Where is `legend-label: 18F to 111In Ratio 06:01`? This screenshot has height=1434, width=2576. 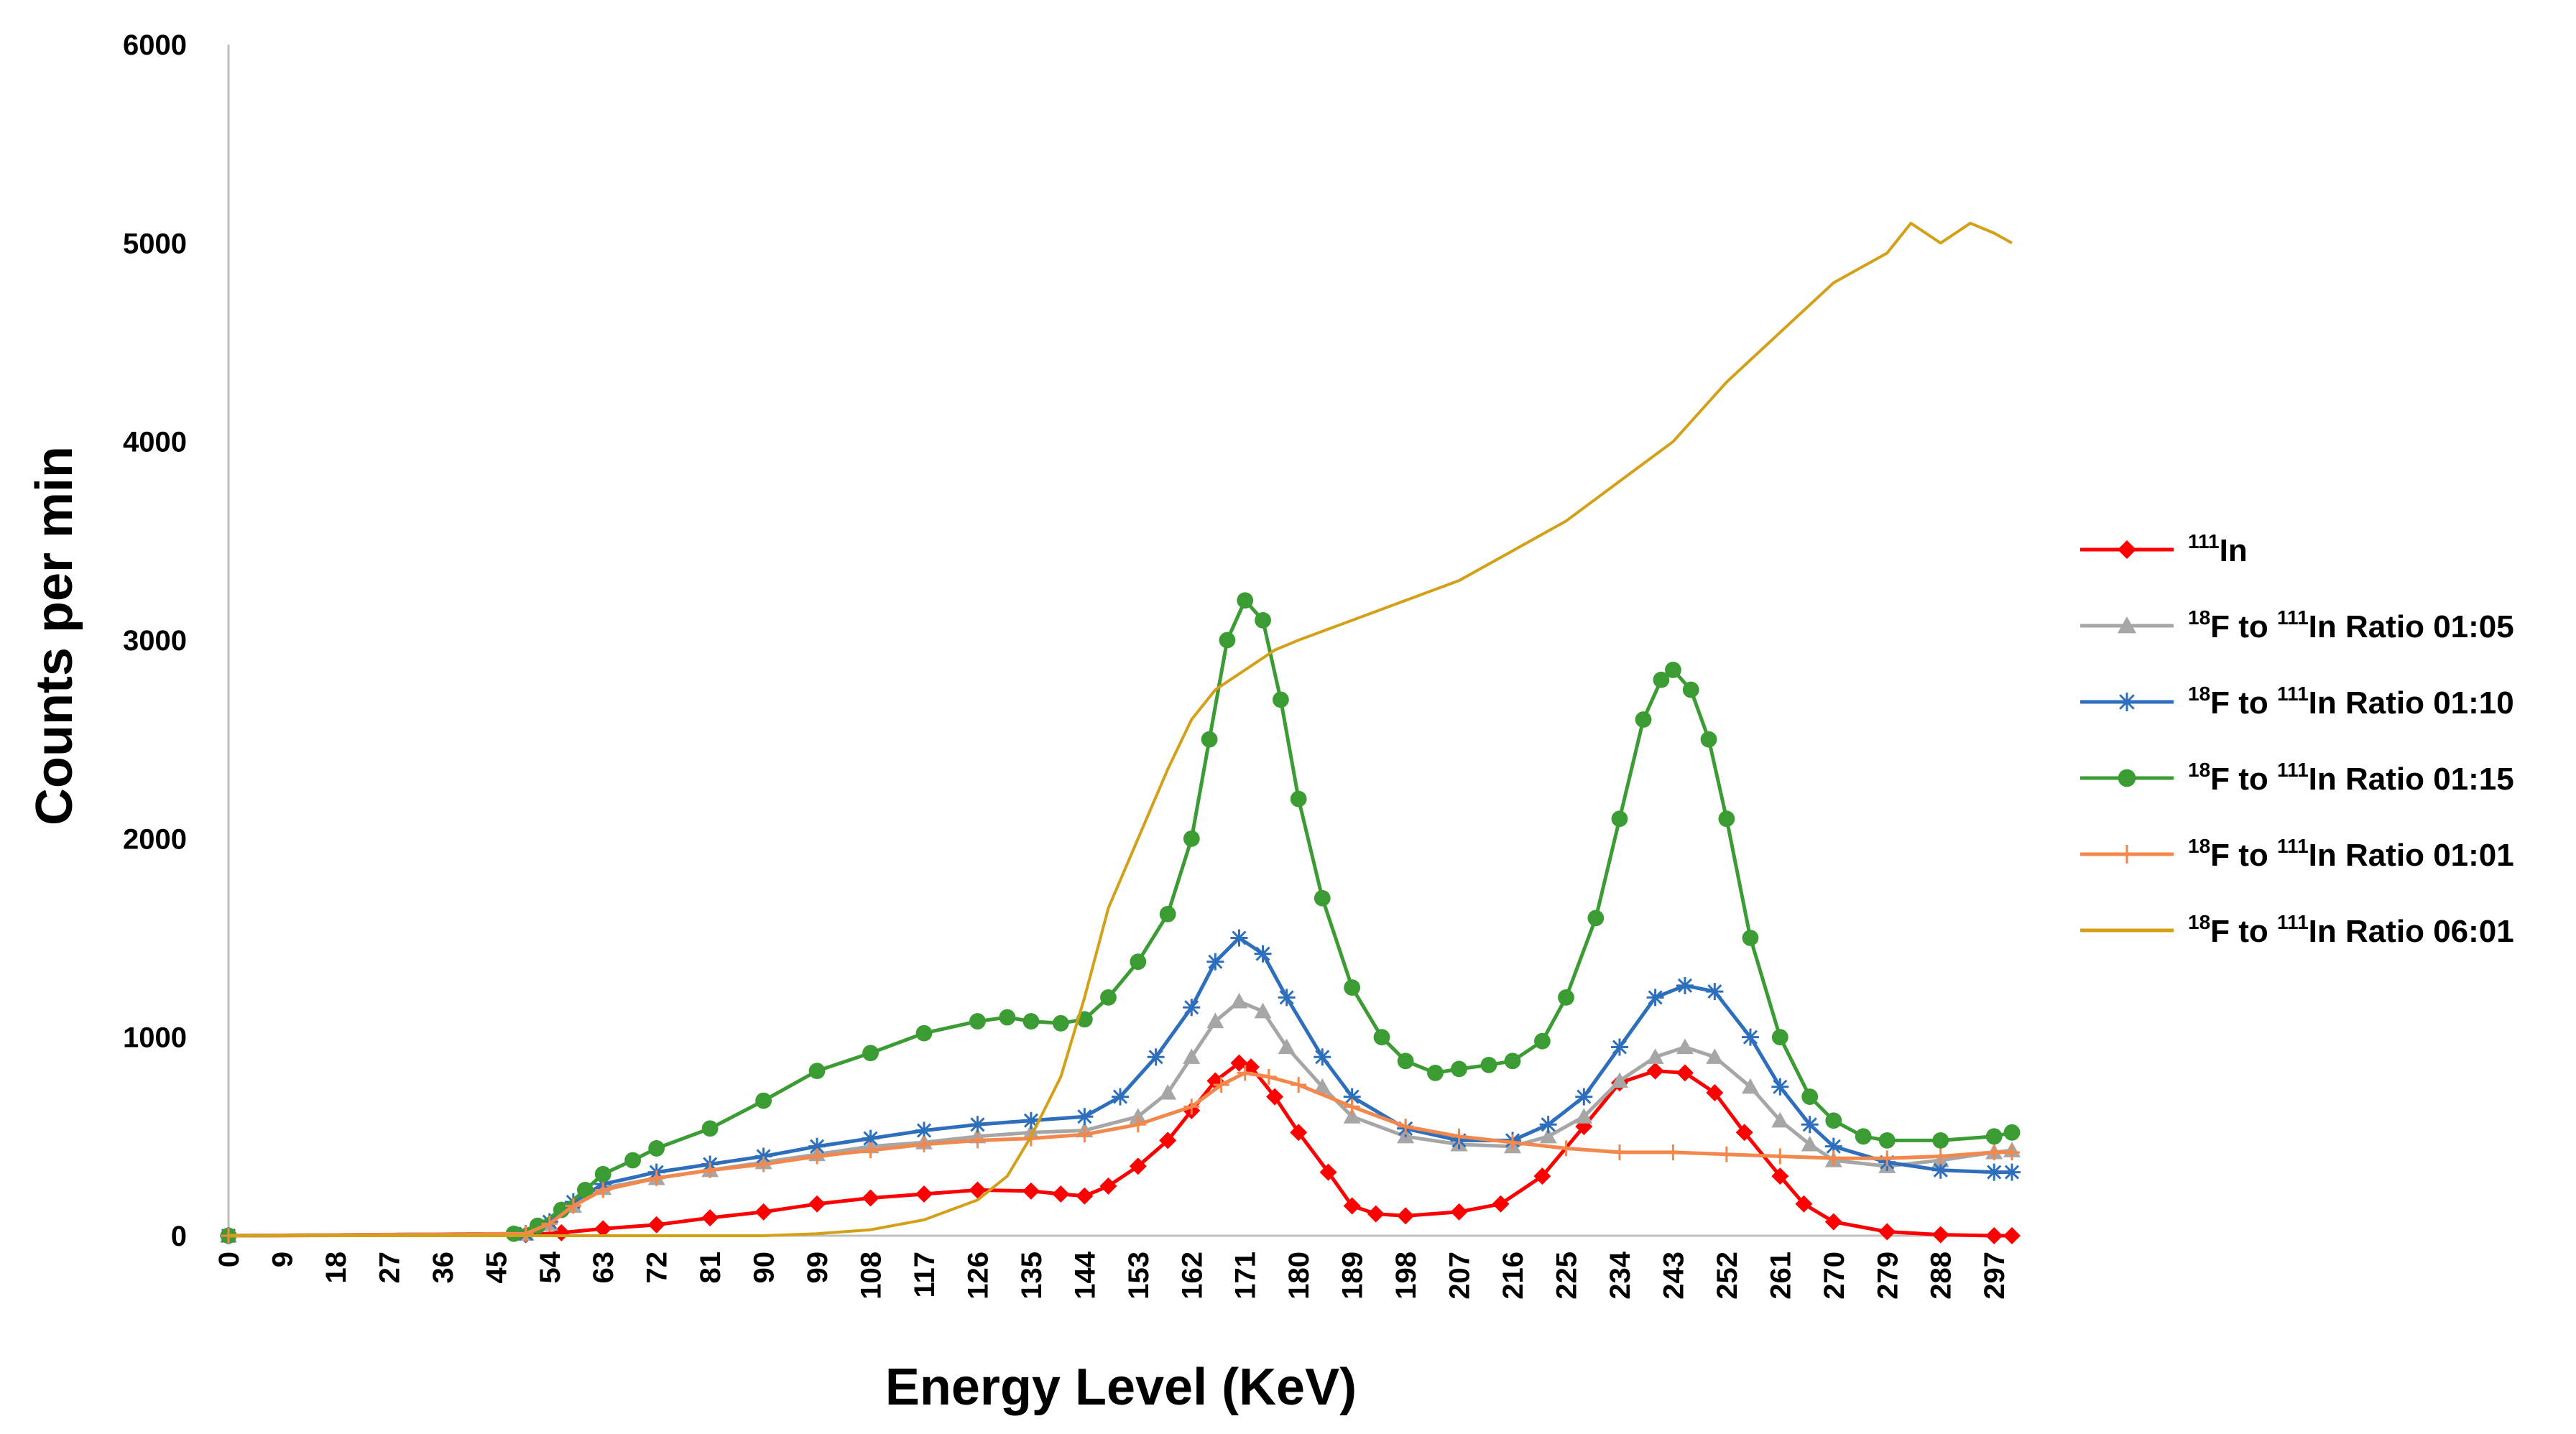
legend-label: 18F to 111In Ratio 06:01 is located at coordinates (2351, 930).